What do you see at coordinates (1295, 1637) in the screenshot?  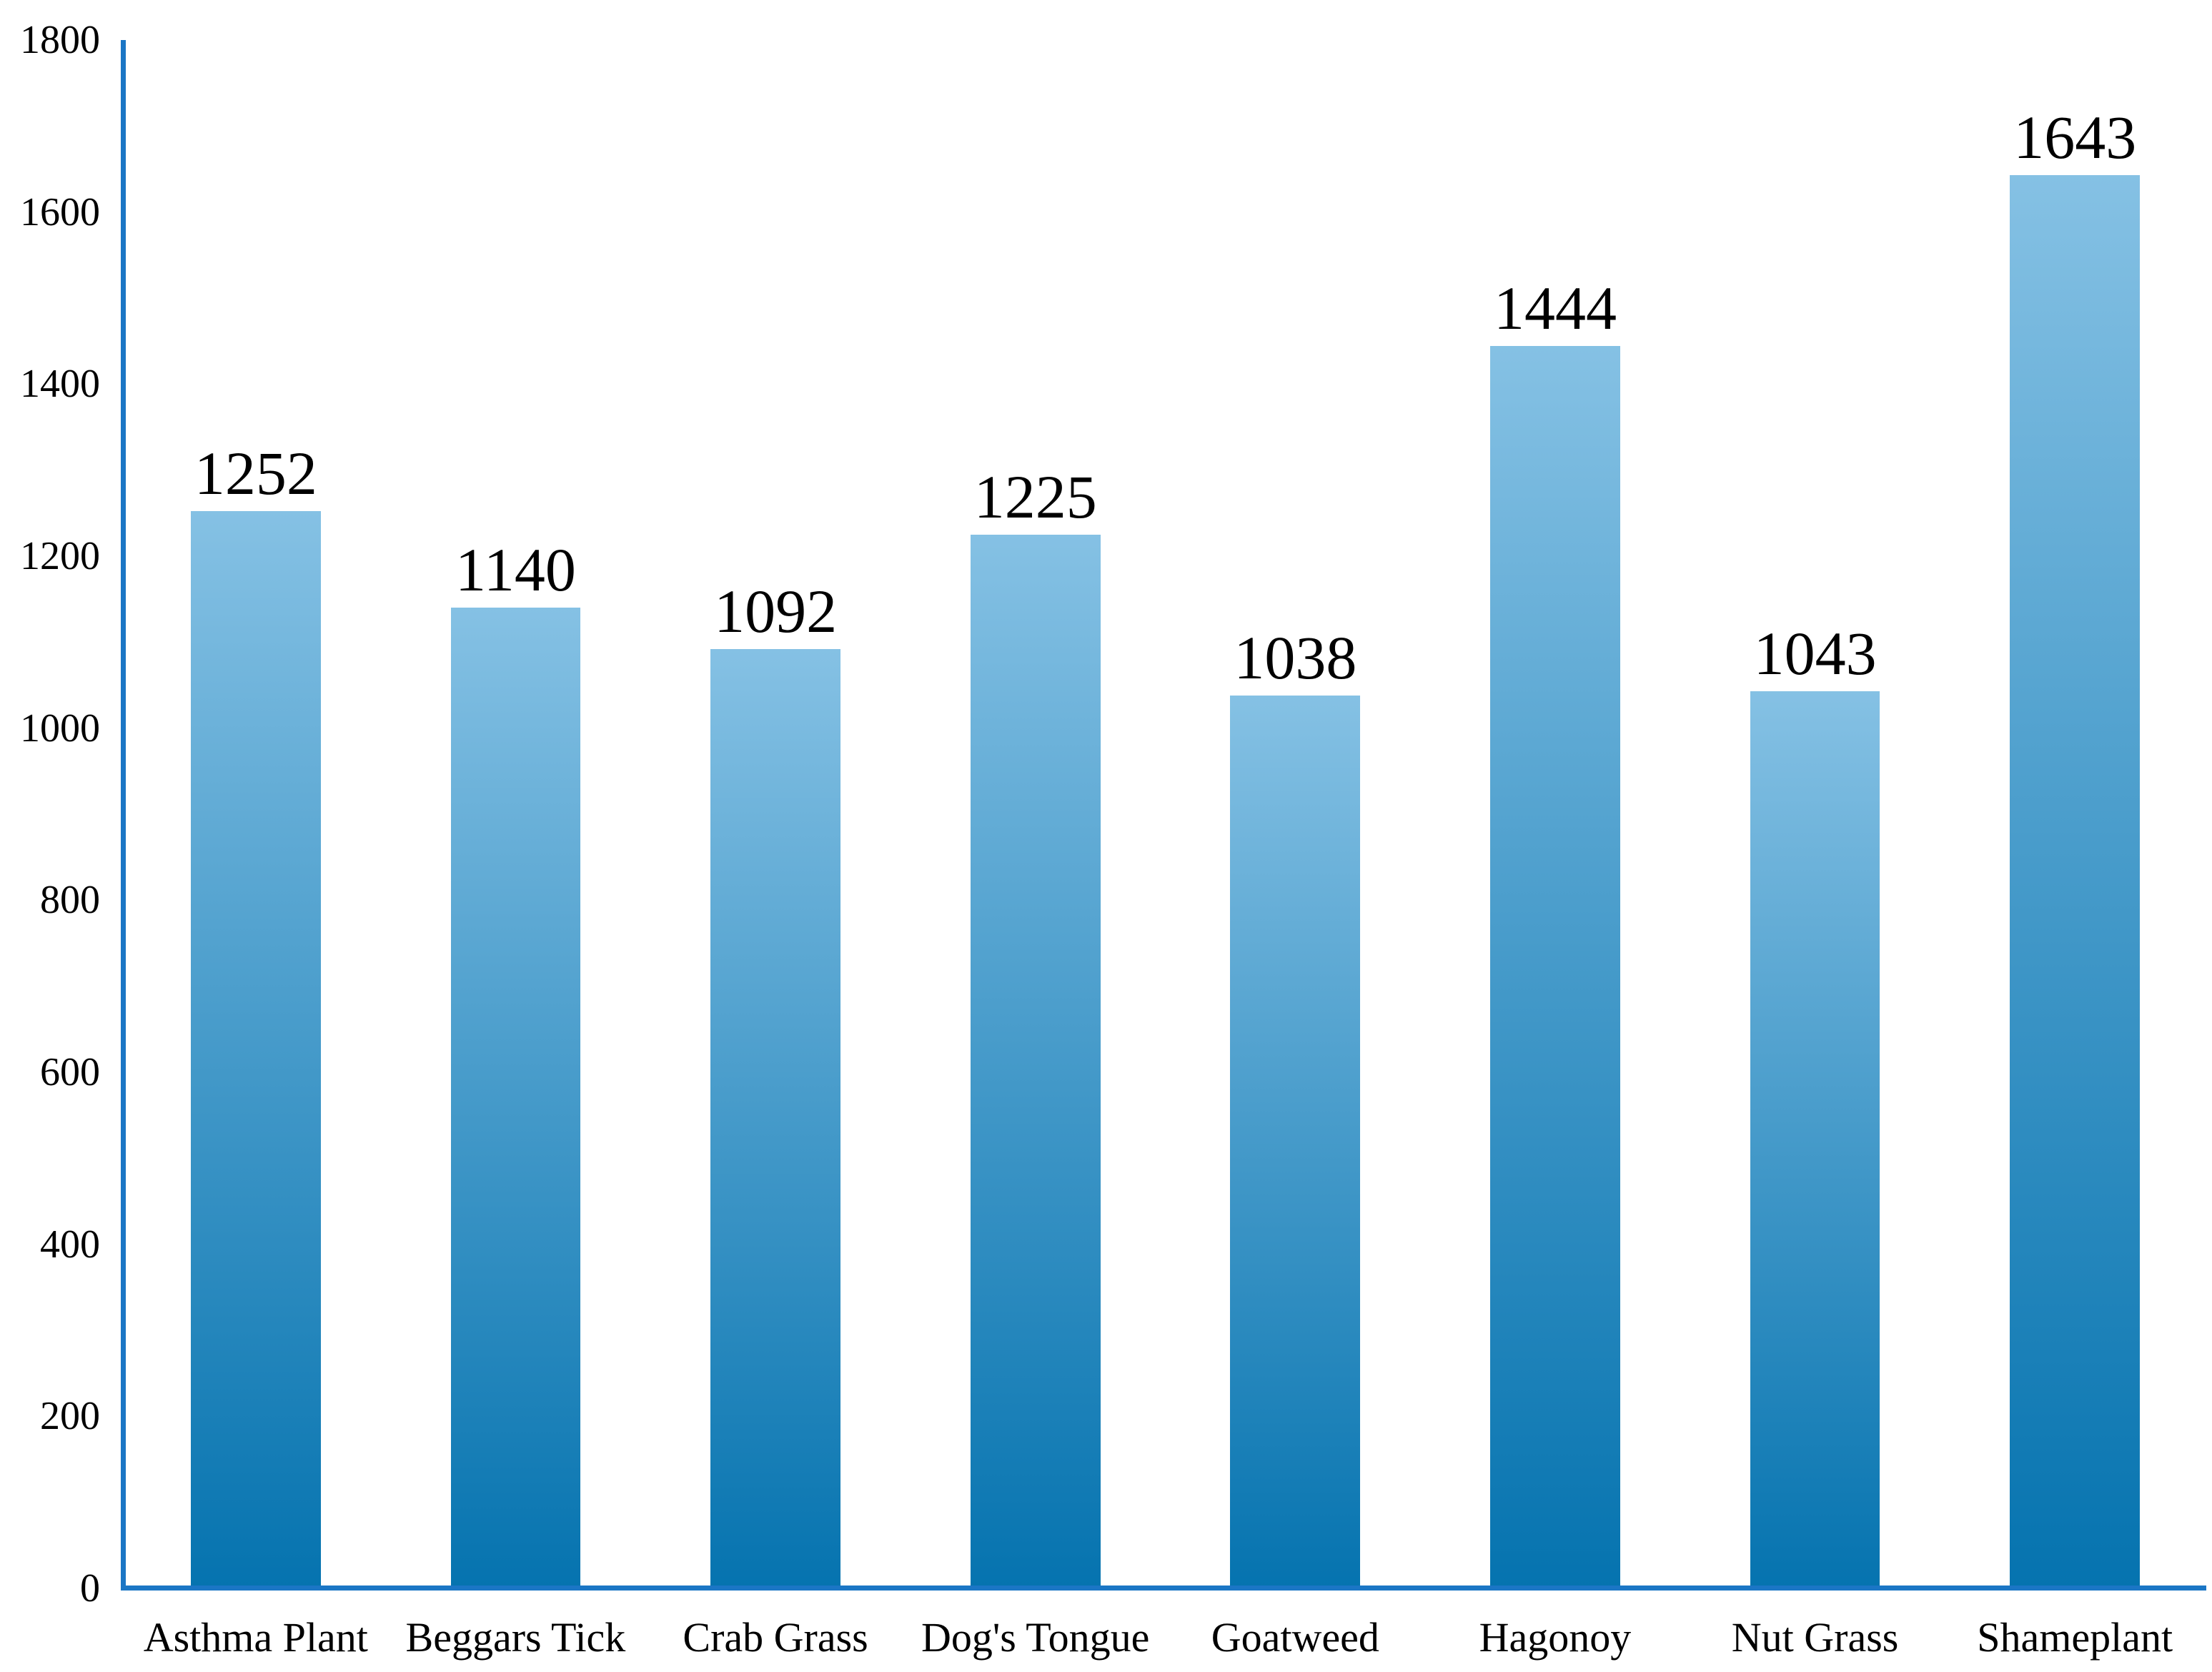 I see `x-category-label: Goatweed` at bounding box center [1295, 1637].